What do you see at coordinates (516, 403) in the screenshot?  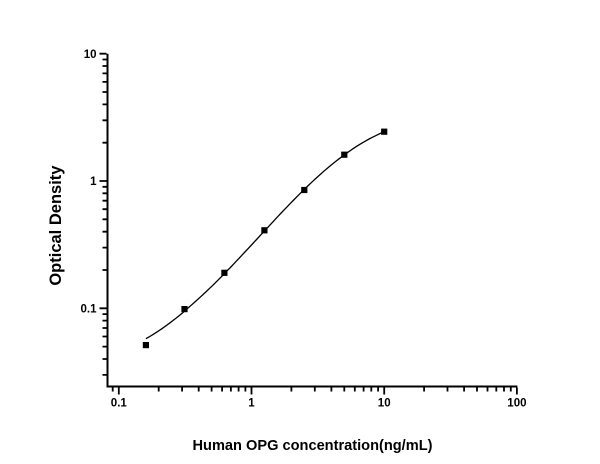 I see `svg-text: 100` at bounding box center [516, 403].